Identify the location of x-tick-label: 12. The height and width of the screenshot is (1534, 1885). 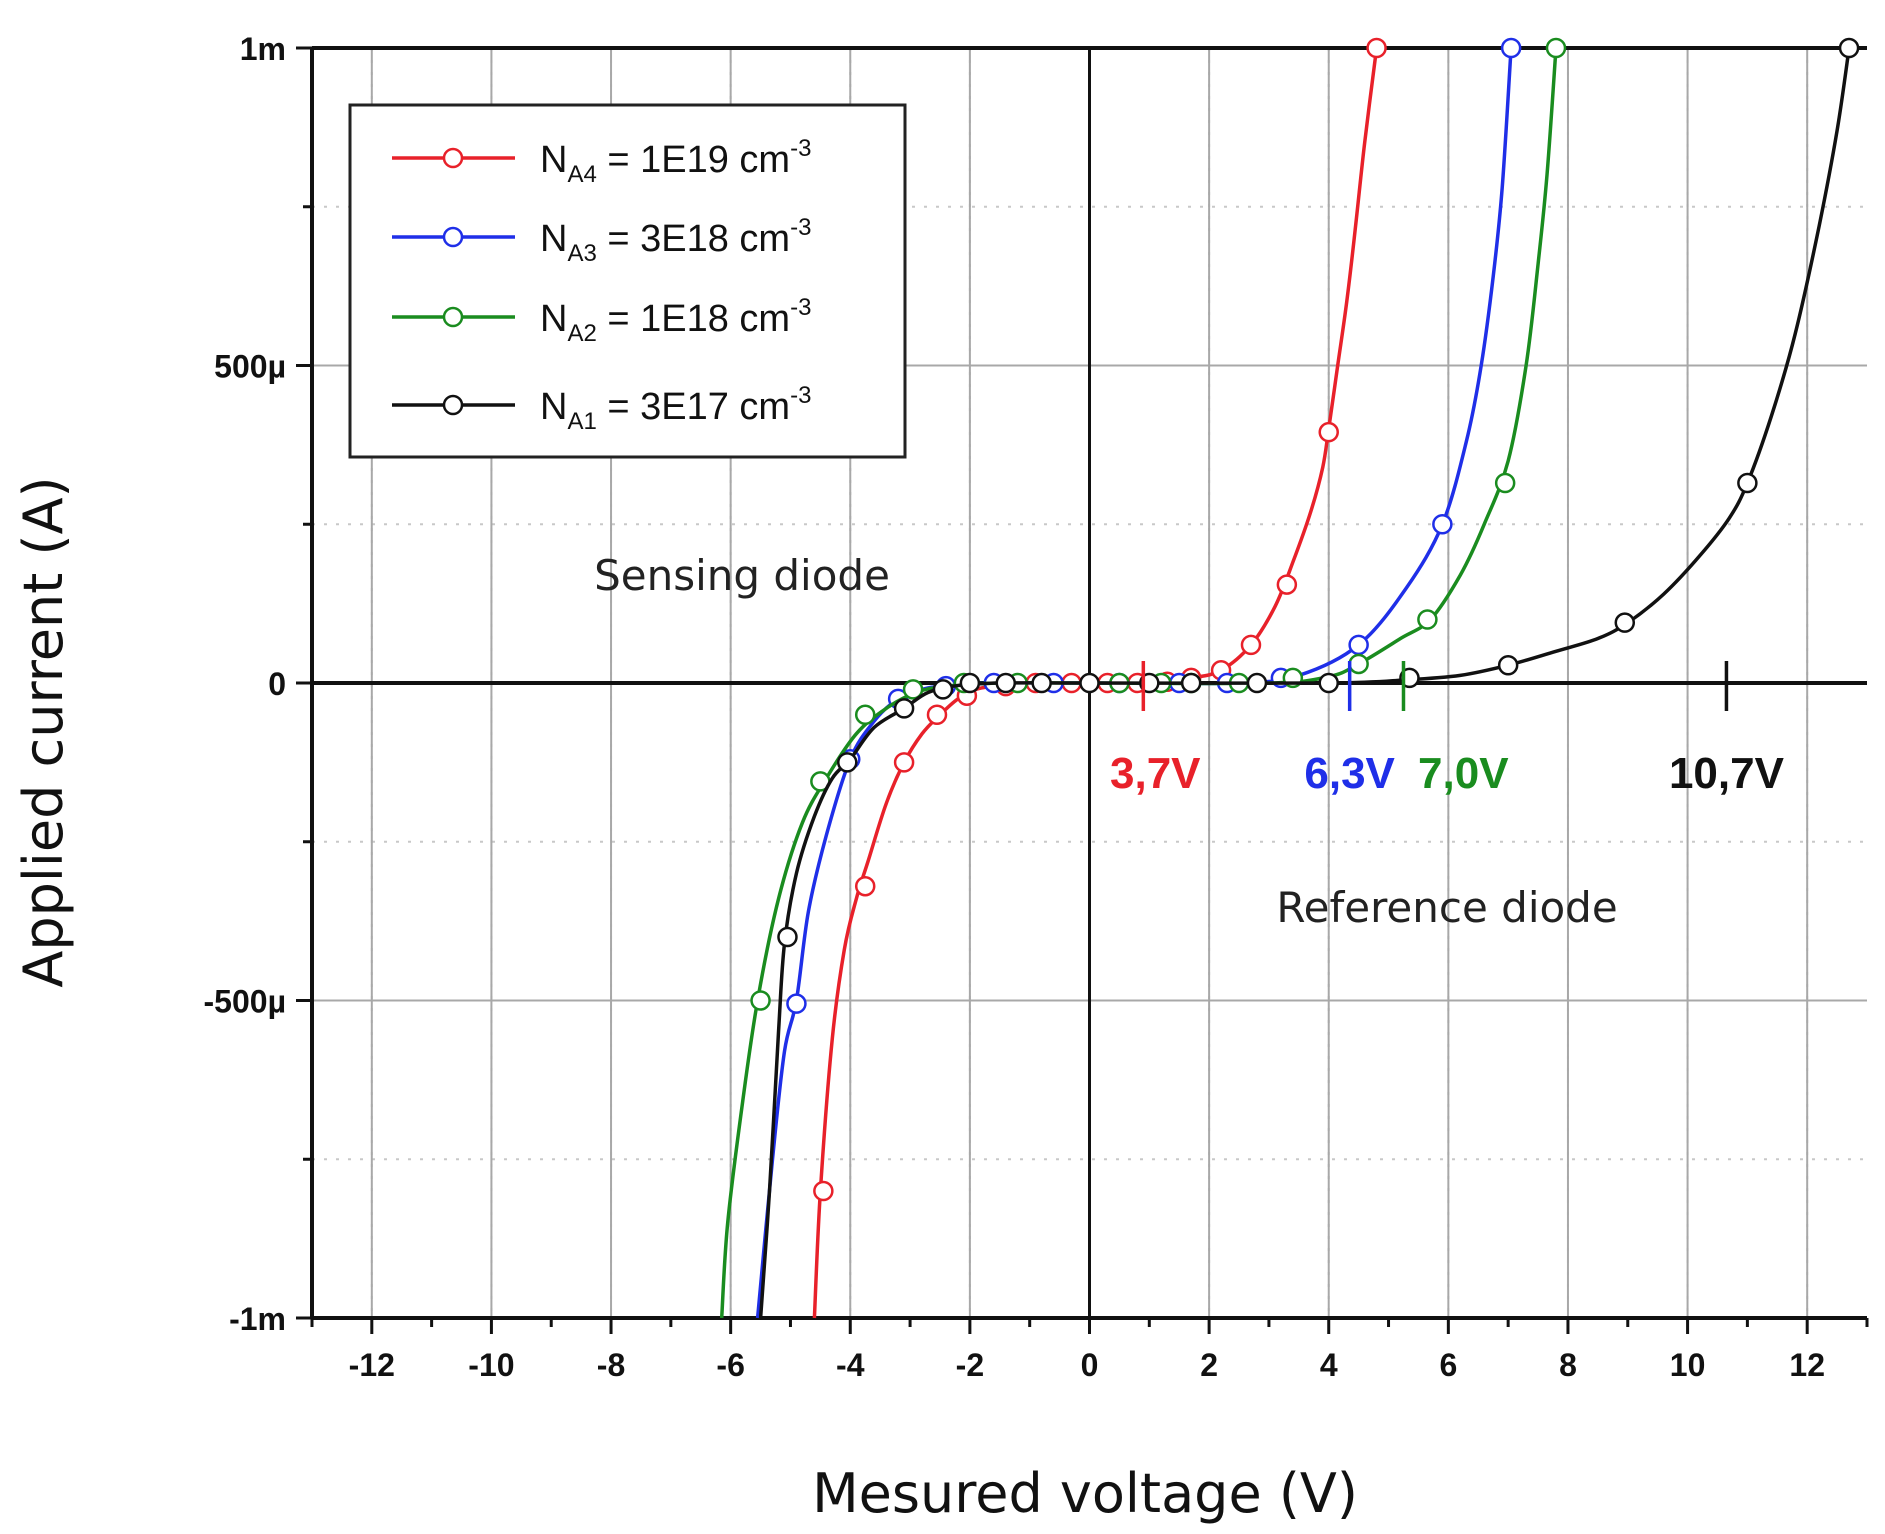
(1807, 1365).